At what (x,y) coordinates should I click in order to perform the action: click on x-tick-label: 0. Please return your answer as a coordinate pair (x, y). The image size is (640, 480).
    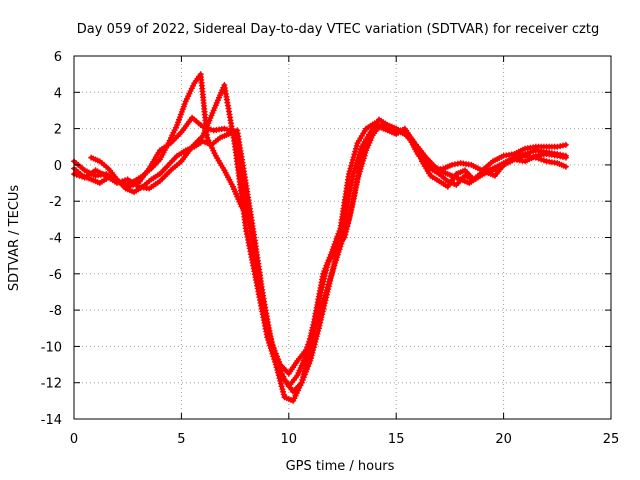
    Looking at the image, I should click on (74, 439).